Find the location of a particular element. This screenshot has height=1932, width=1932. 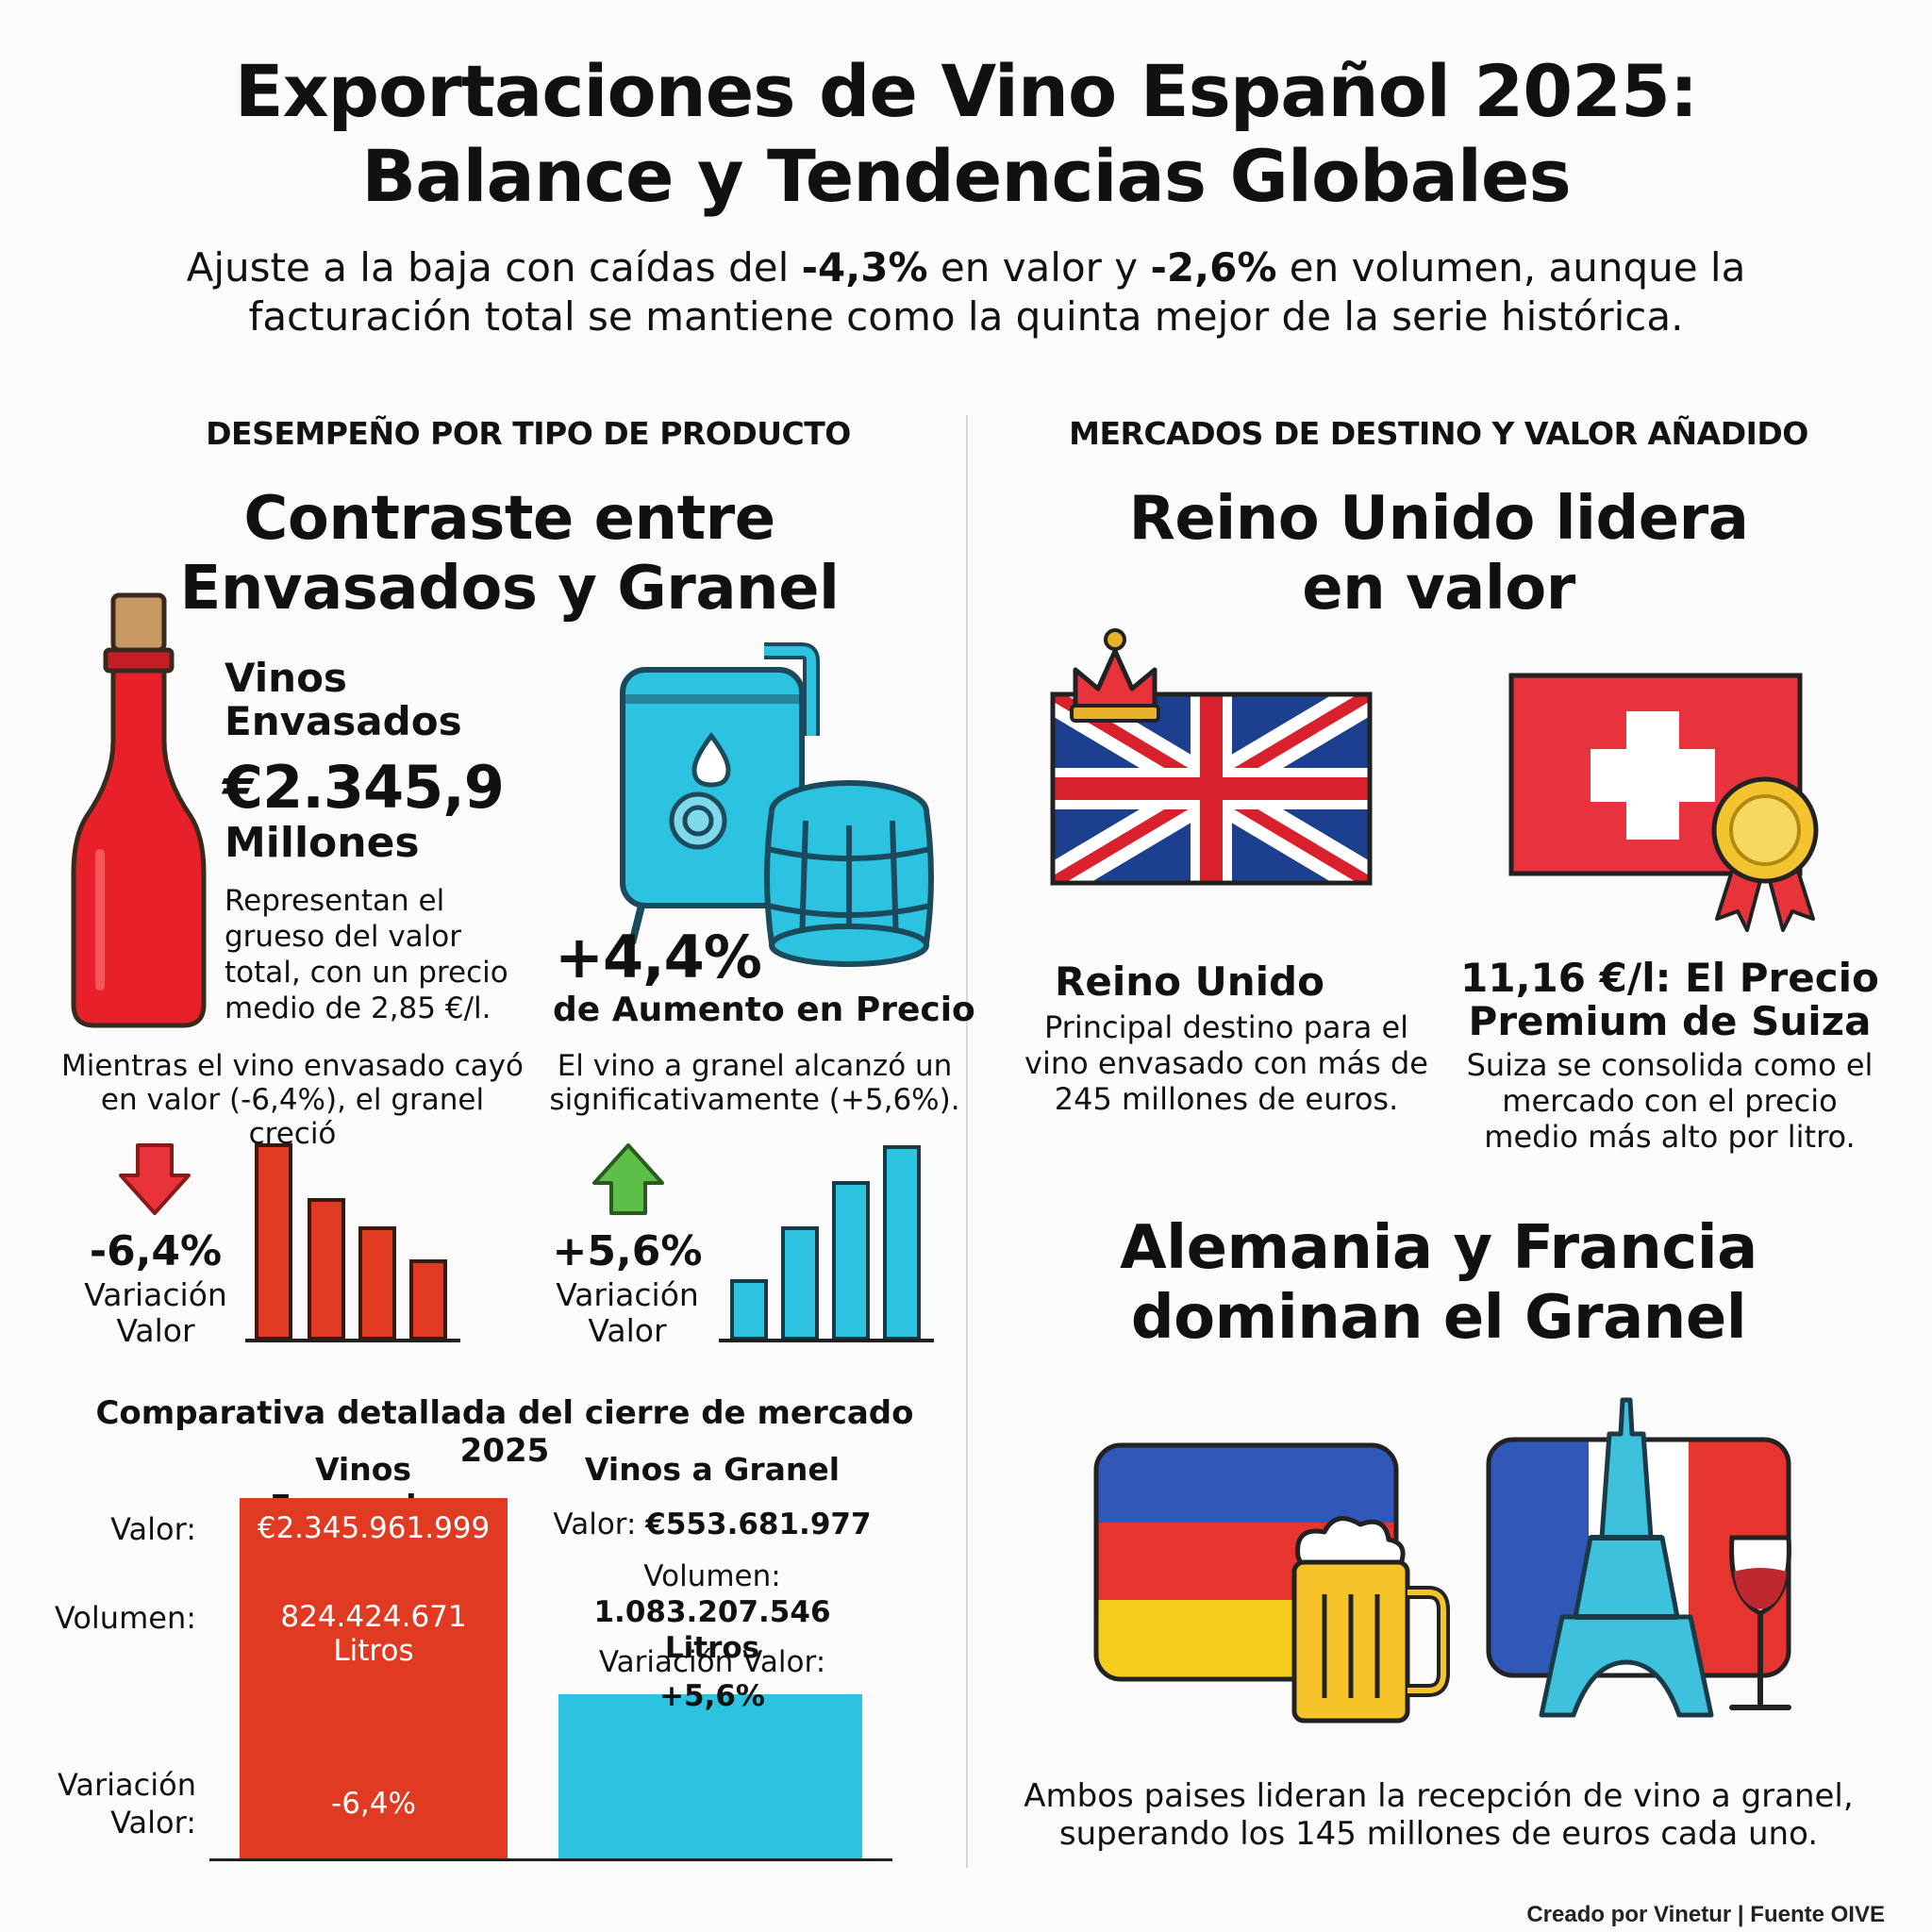

up-pct: +5,6% is located at coordinates (627, 1251).